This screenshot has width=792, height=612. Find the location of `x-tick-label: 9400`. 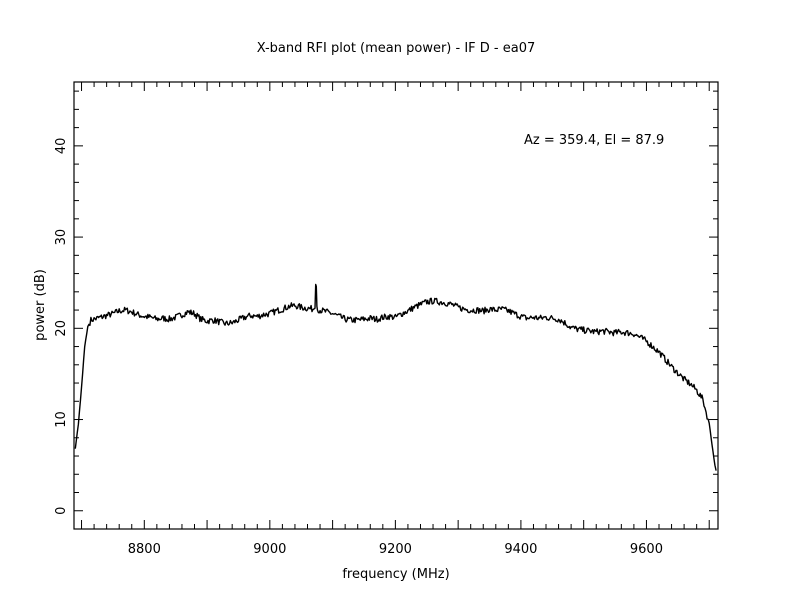

x-tick-label: 9400 is located at coordinates (520, 549).